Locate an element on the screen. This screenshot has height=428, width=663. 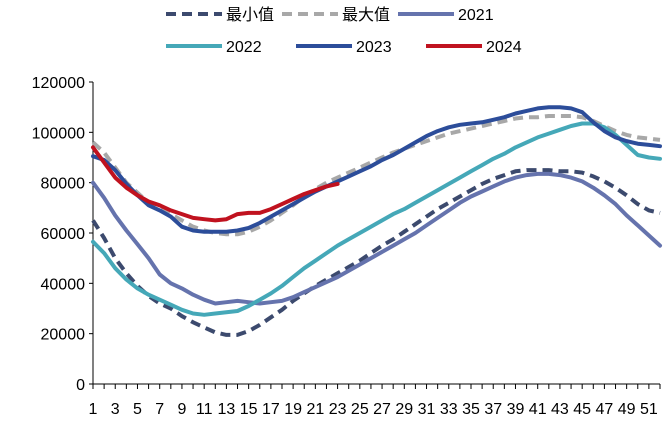
x-tick-label: 49 is located at coordinates (627, 409).